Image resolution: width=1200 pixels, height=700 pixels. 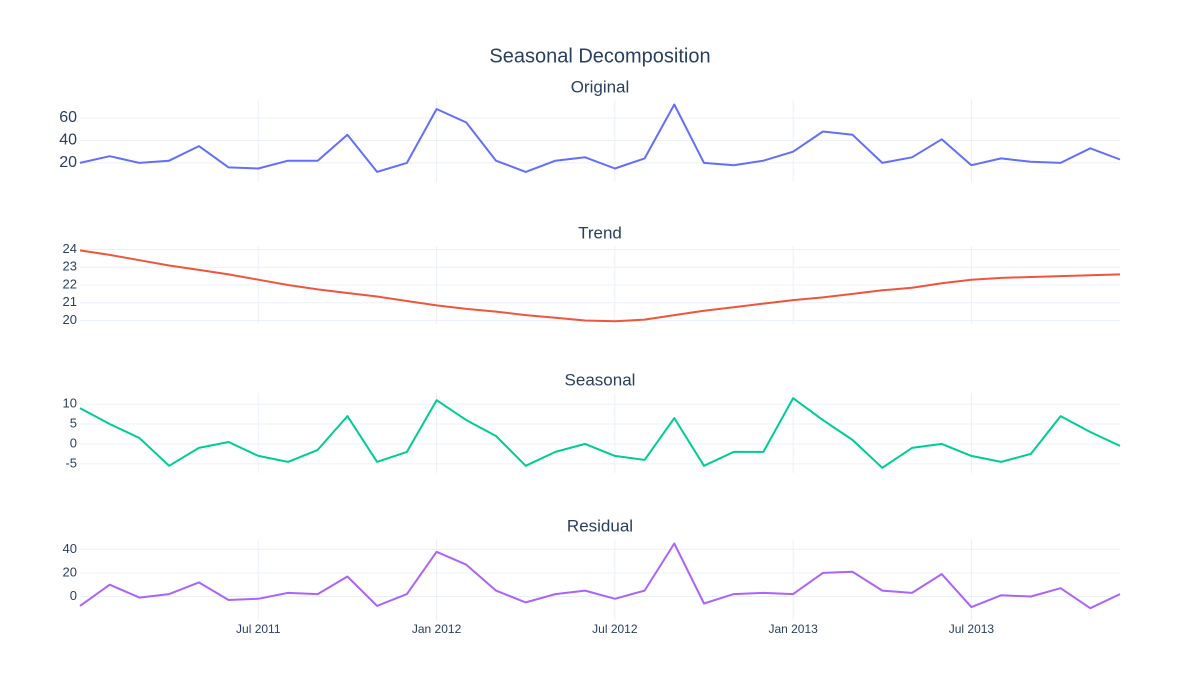 I want to click on subplot-title: Seasonal, so click(x=600, y=379).